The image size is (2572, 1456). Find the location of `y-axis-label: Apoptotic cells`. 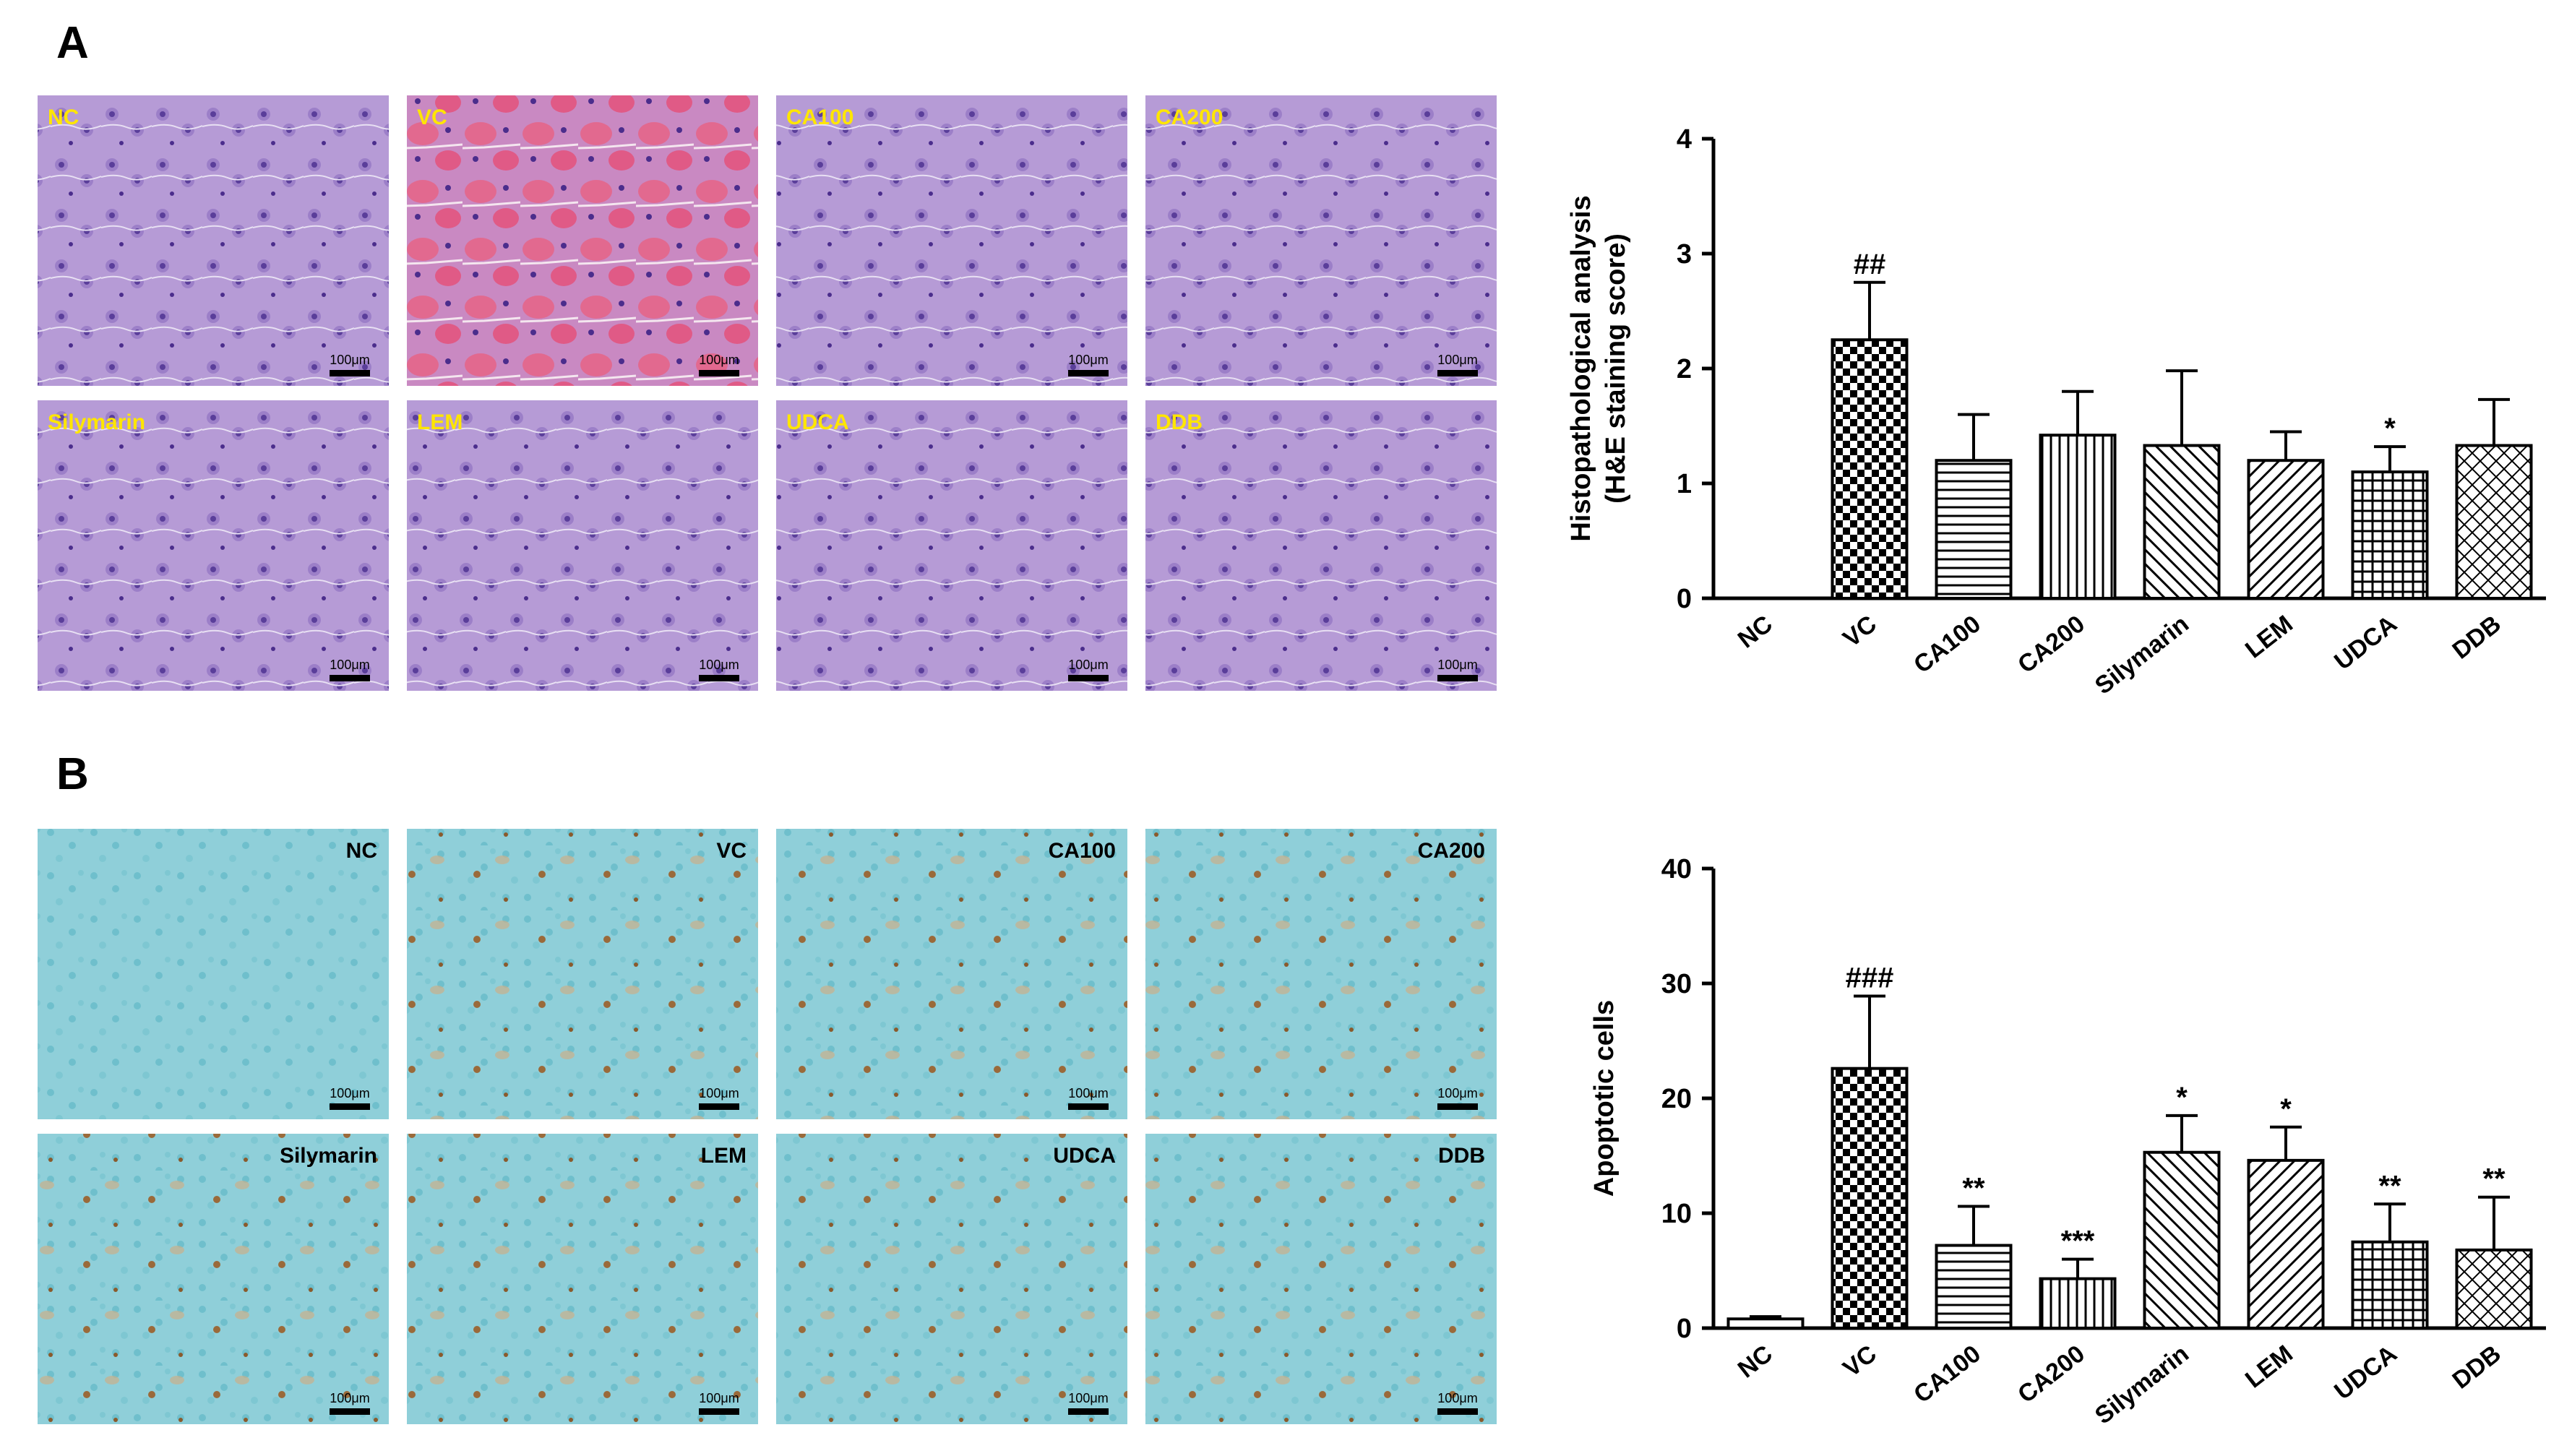

y-axis-label: Apoptotic cells is located at coordinates (1604, 1098).